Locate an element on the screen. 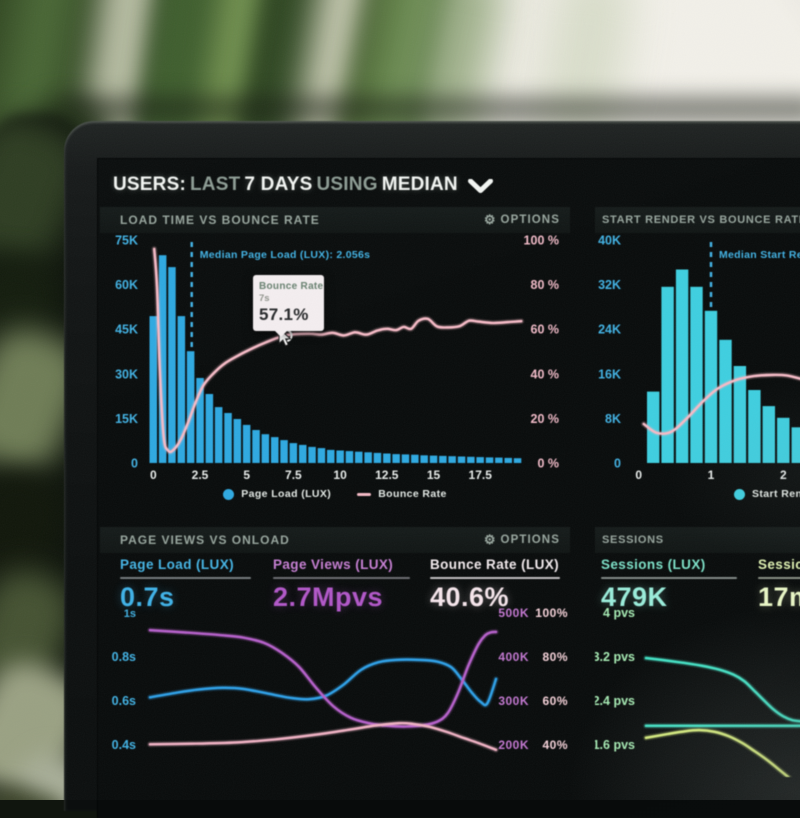 This screenshot has height=818, width=800. legend-label: Page Load (LUX) is located at coordinates (286, 494).